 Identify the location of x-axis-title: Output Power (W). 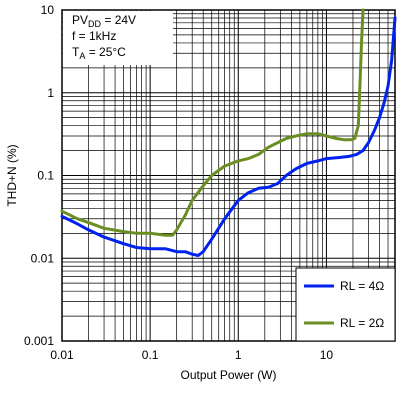
(228, 375).